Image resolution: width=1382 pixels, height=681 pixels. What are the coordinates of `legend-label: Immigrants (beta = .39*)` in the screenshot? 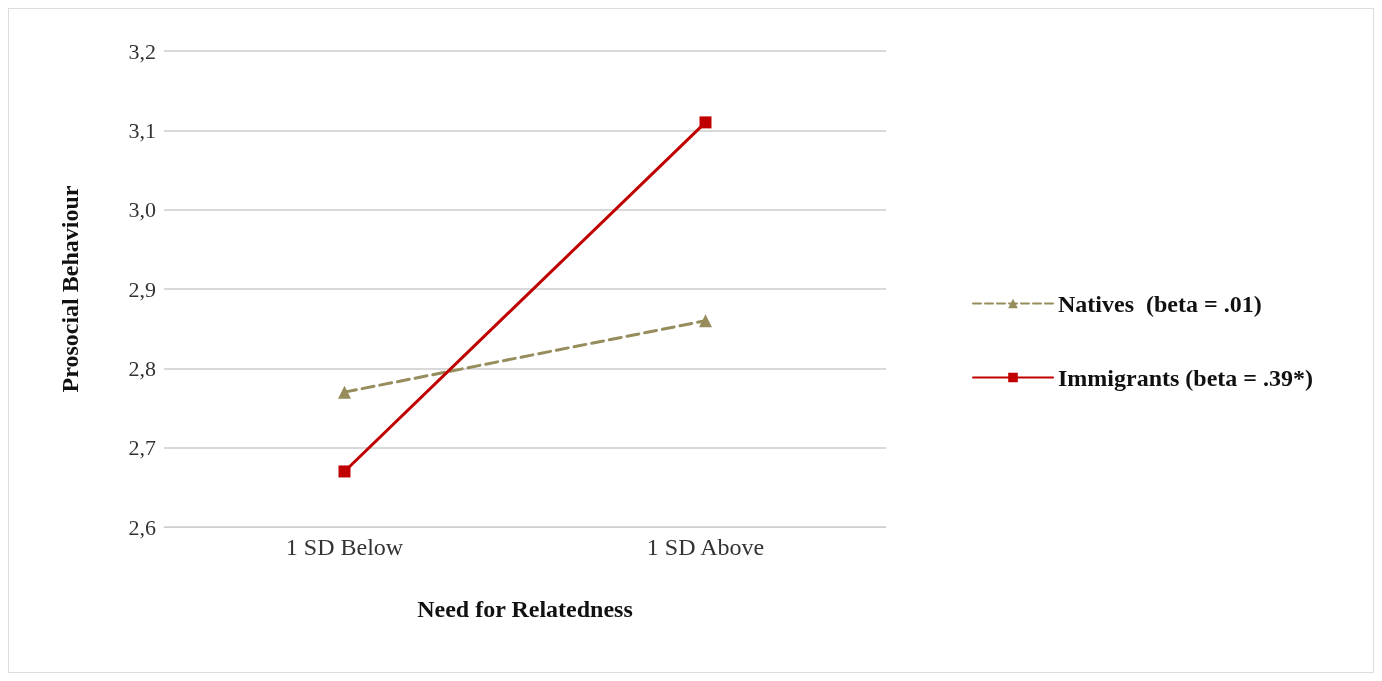 It's located at (1185, 377).